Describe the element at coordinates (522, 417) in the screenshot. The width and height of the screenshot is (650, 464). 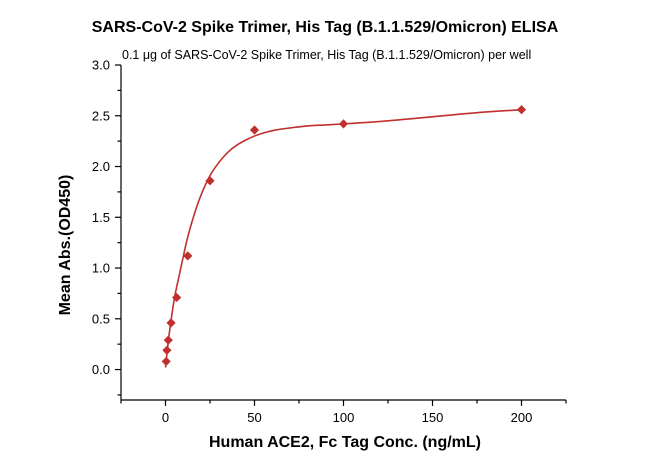
I see `x-tick-label: 200` at that location.